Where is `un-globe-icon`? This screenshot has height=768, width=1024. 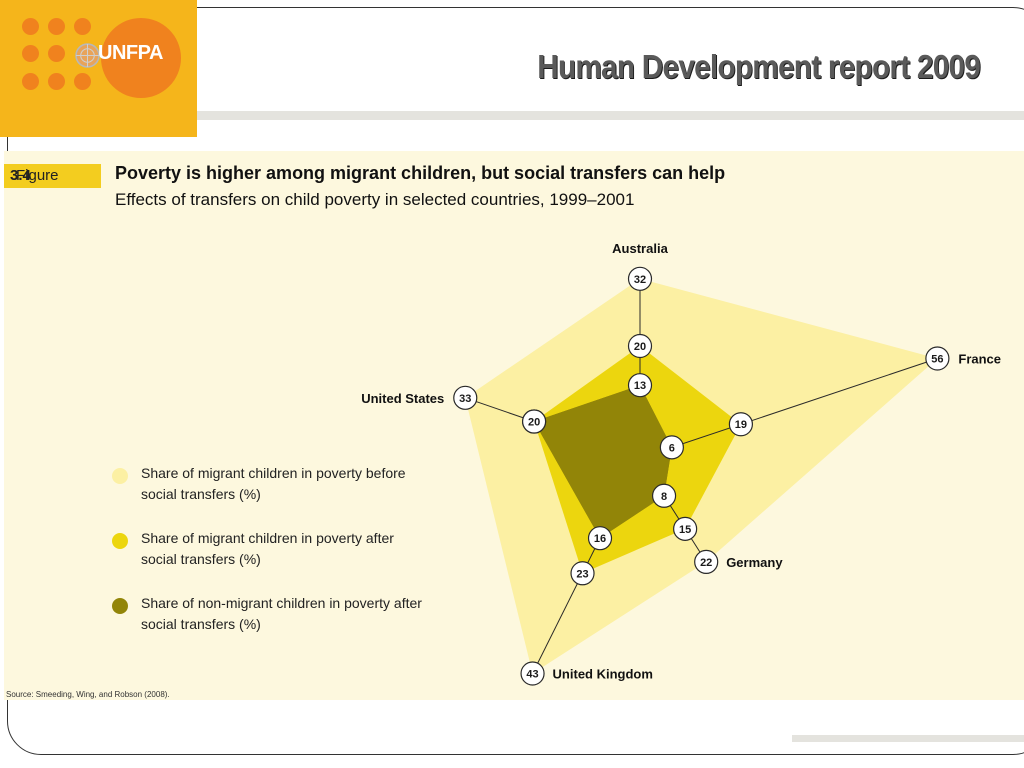
un-globe-icon is located at coordinates (87, 55).